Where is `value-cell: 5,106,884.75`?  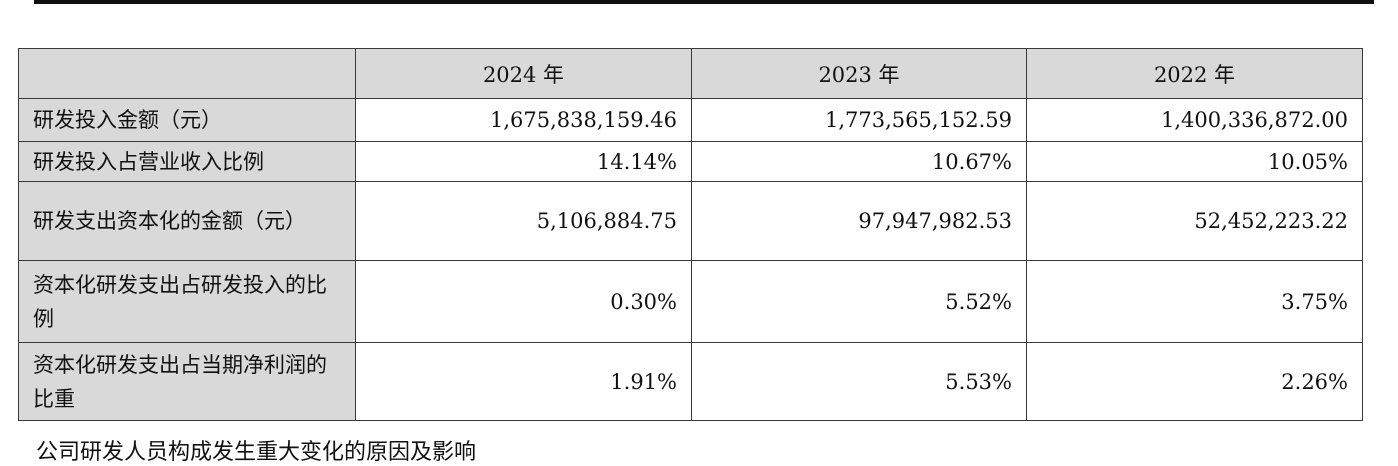 value-cell: 5,106,884.75 is located at coordinates (523, 221).